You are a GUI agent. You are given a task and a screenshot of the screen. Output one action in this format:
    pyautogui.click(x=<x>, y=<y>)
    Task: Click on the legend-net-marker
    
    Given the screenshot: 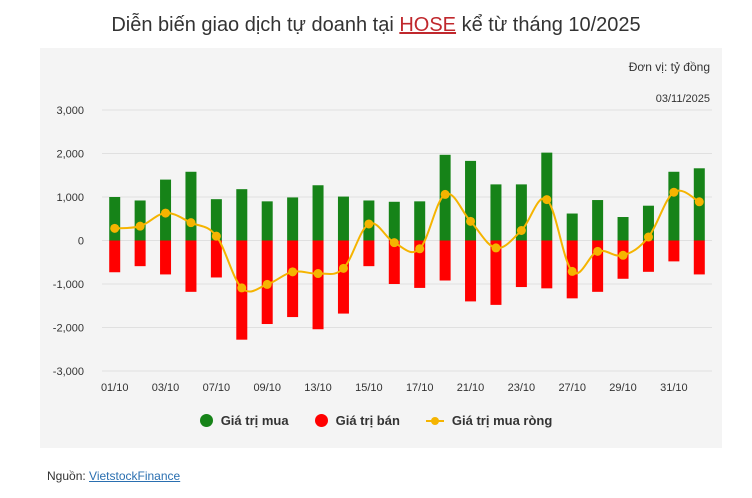 What is the action you would take?
    pyautogui.click(x=434, y=421)
    